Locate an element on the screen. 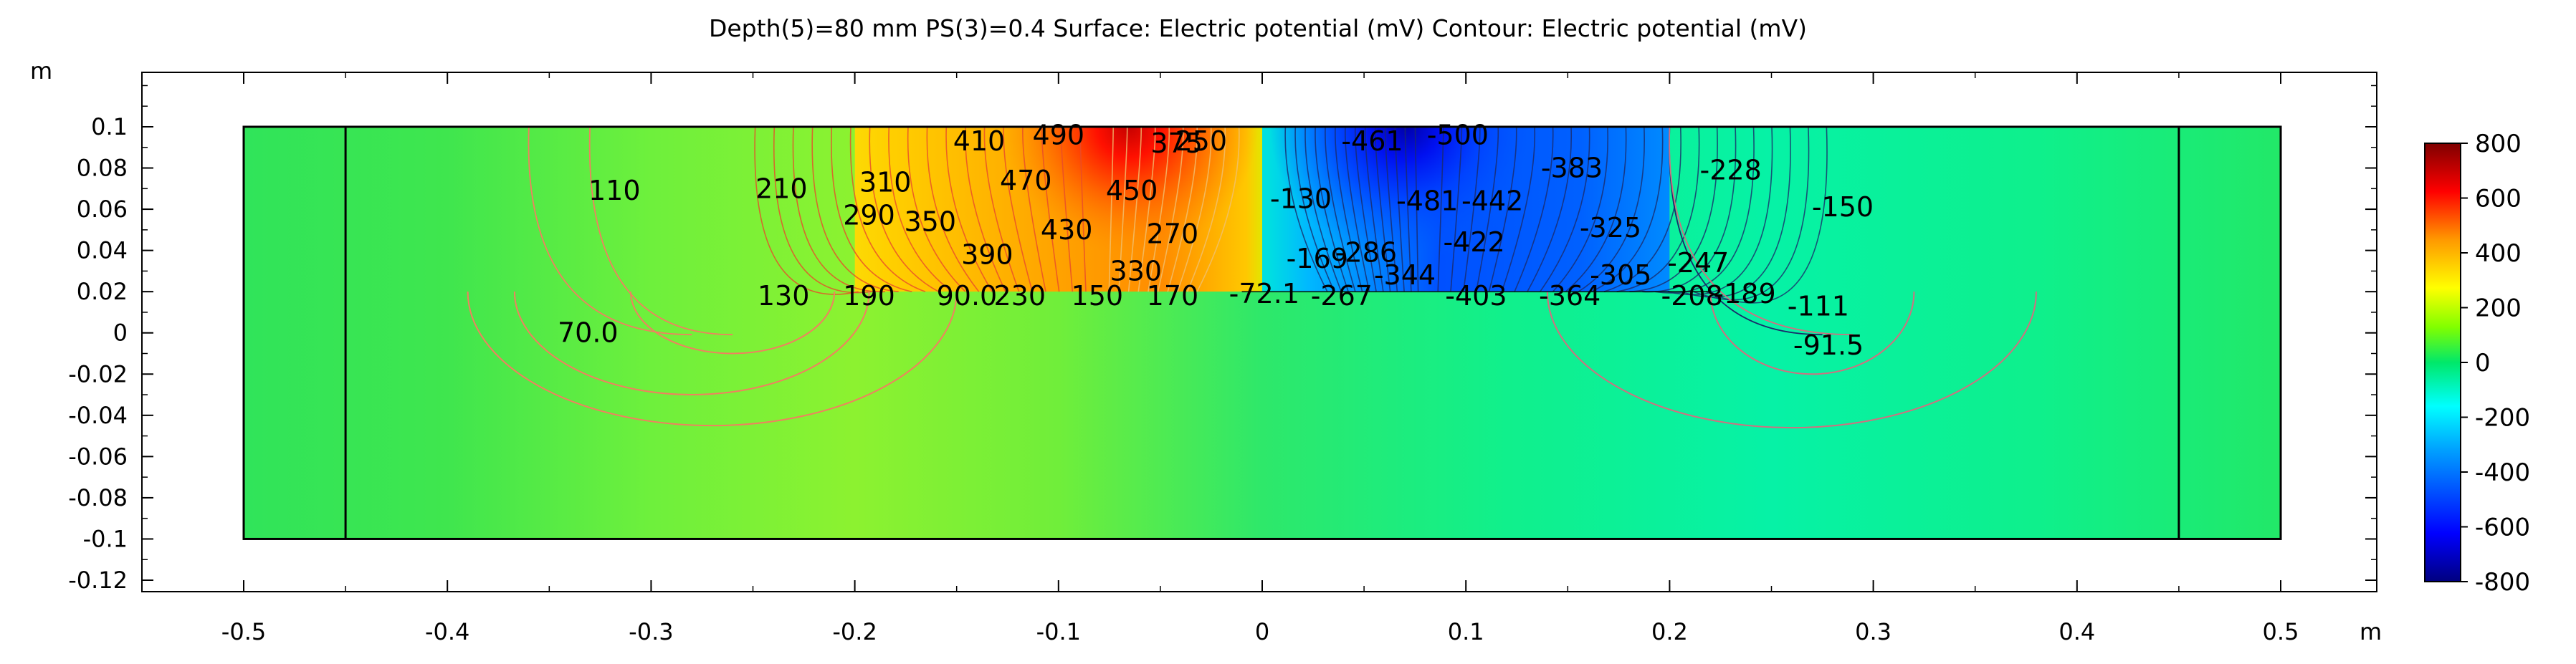 This screenshot has width=2576, height=664. x-tick-label: 0 is located at coordinates (1262, 631).